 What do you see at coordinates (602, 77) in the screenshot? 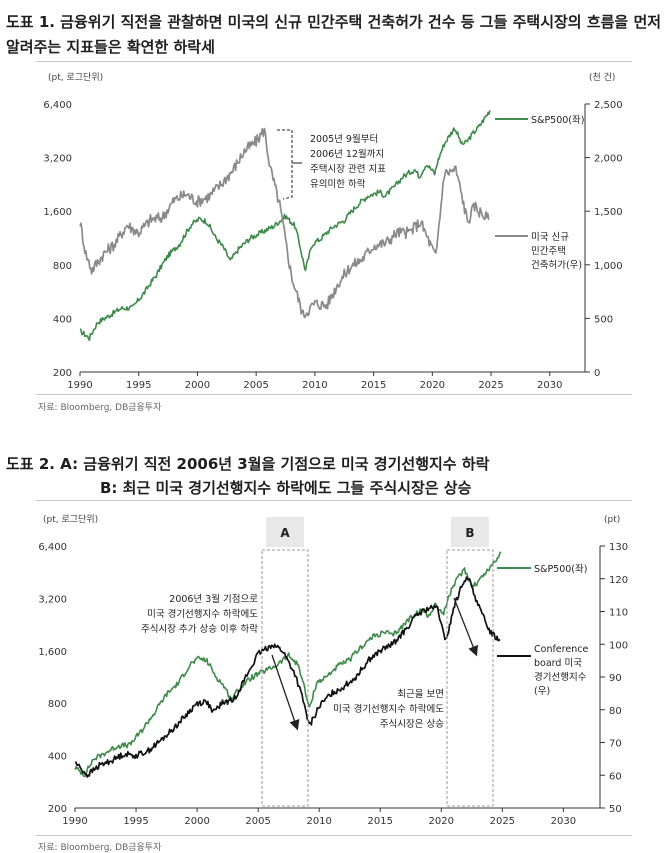
I see `chart1-right-unit: (천 건)` at bounding box center [602, 77].